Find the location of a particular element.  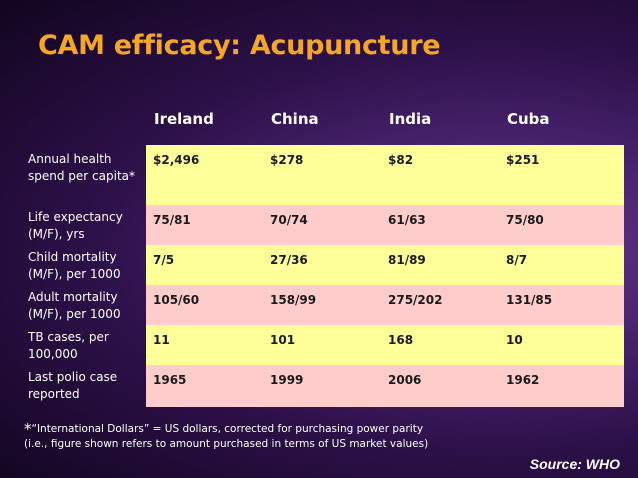

row-label-polio: Last polio case reported is located at coordinates (73, 385).